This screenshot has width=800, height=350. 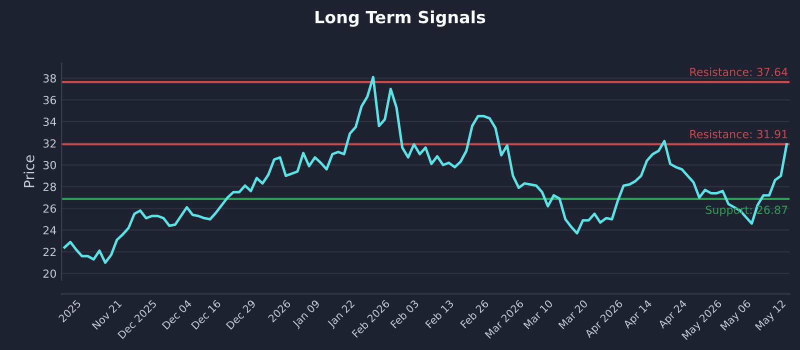 What do you see at coordinates (177, 314) in the screenshot?
I see `x-tick-label: Dec 04` at bounding box center [177, 314].